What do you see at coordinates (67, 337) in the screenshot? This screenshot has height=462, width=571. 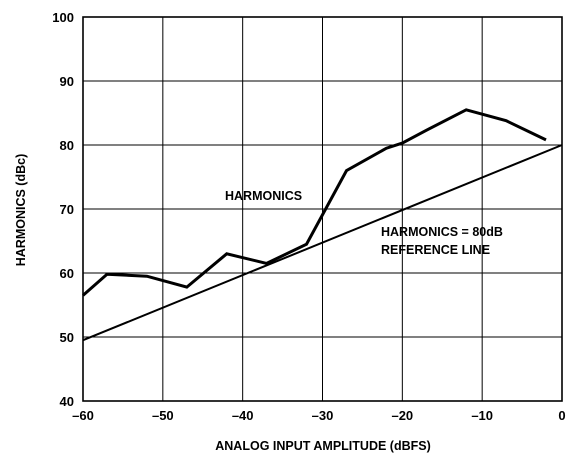 I see `y-tick-label: 50` at bounding box center [67, 337].